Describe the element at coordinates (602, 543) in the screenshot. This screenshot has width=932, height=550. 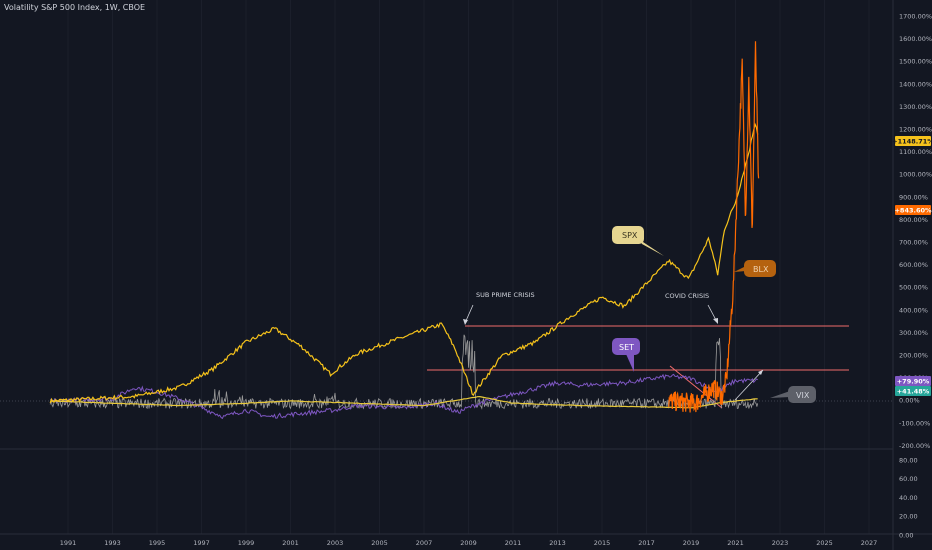
I see `time-axis-label: 2015` at that location.